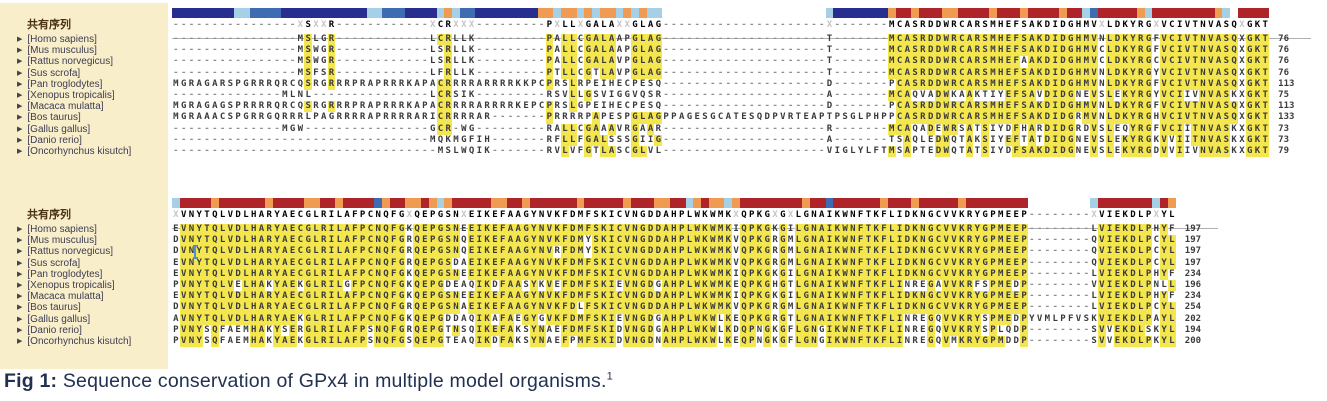 The height and width of the screenshot is (401, 1327). What do you see at coordinates (580, 274) in the screenshot?
I see `residue-cell: M` at bounding box center [580, 274].